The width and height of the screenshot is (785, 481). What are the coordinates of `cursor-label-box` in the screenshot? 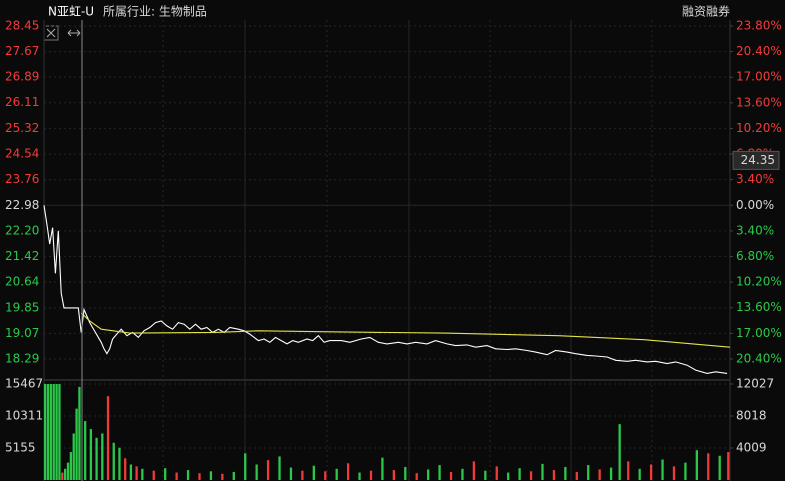 It's located at (756, 160).